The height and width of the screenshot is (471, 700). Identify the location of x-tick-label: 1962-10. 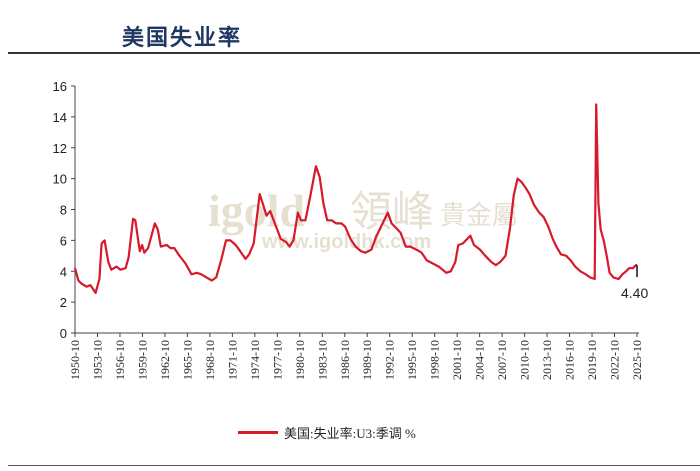
(165, 360).